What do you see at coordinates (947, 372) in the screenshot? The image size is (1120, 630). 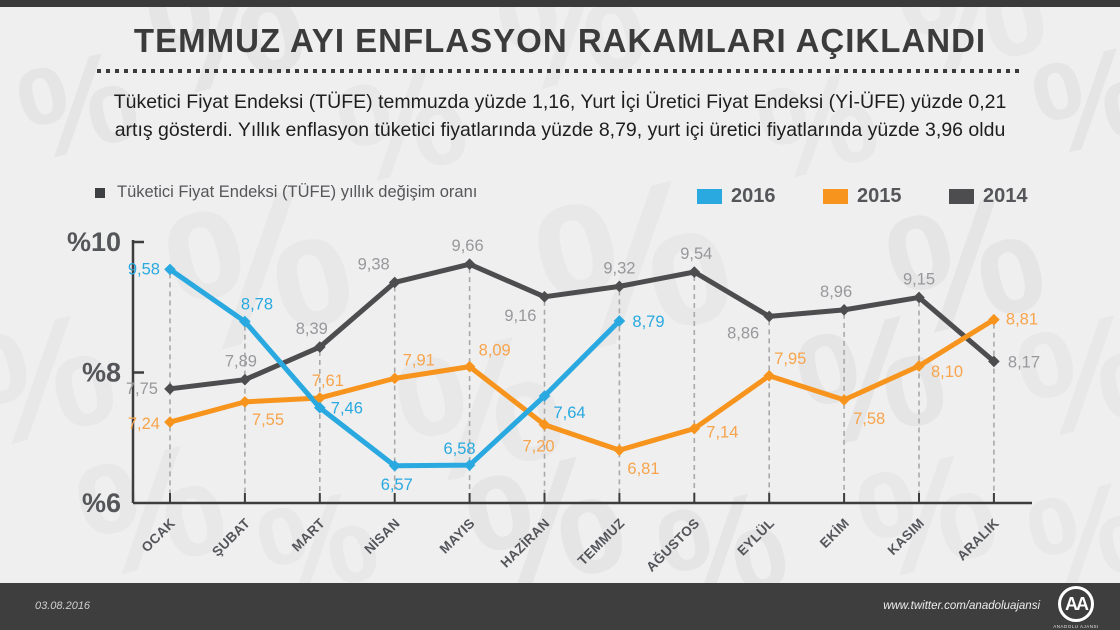 I see `value-label-2015: 8,10` at bounding box center [947, 372].